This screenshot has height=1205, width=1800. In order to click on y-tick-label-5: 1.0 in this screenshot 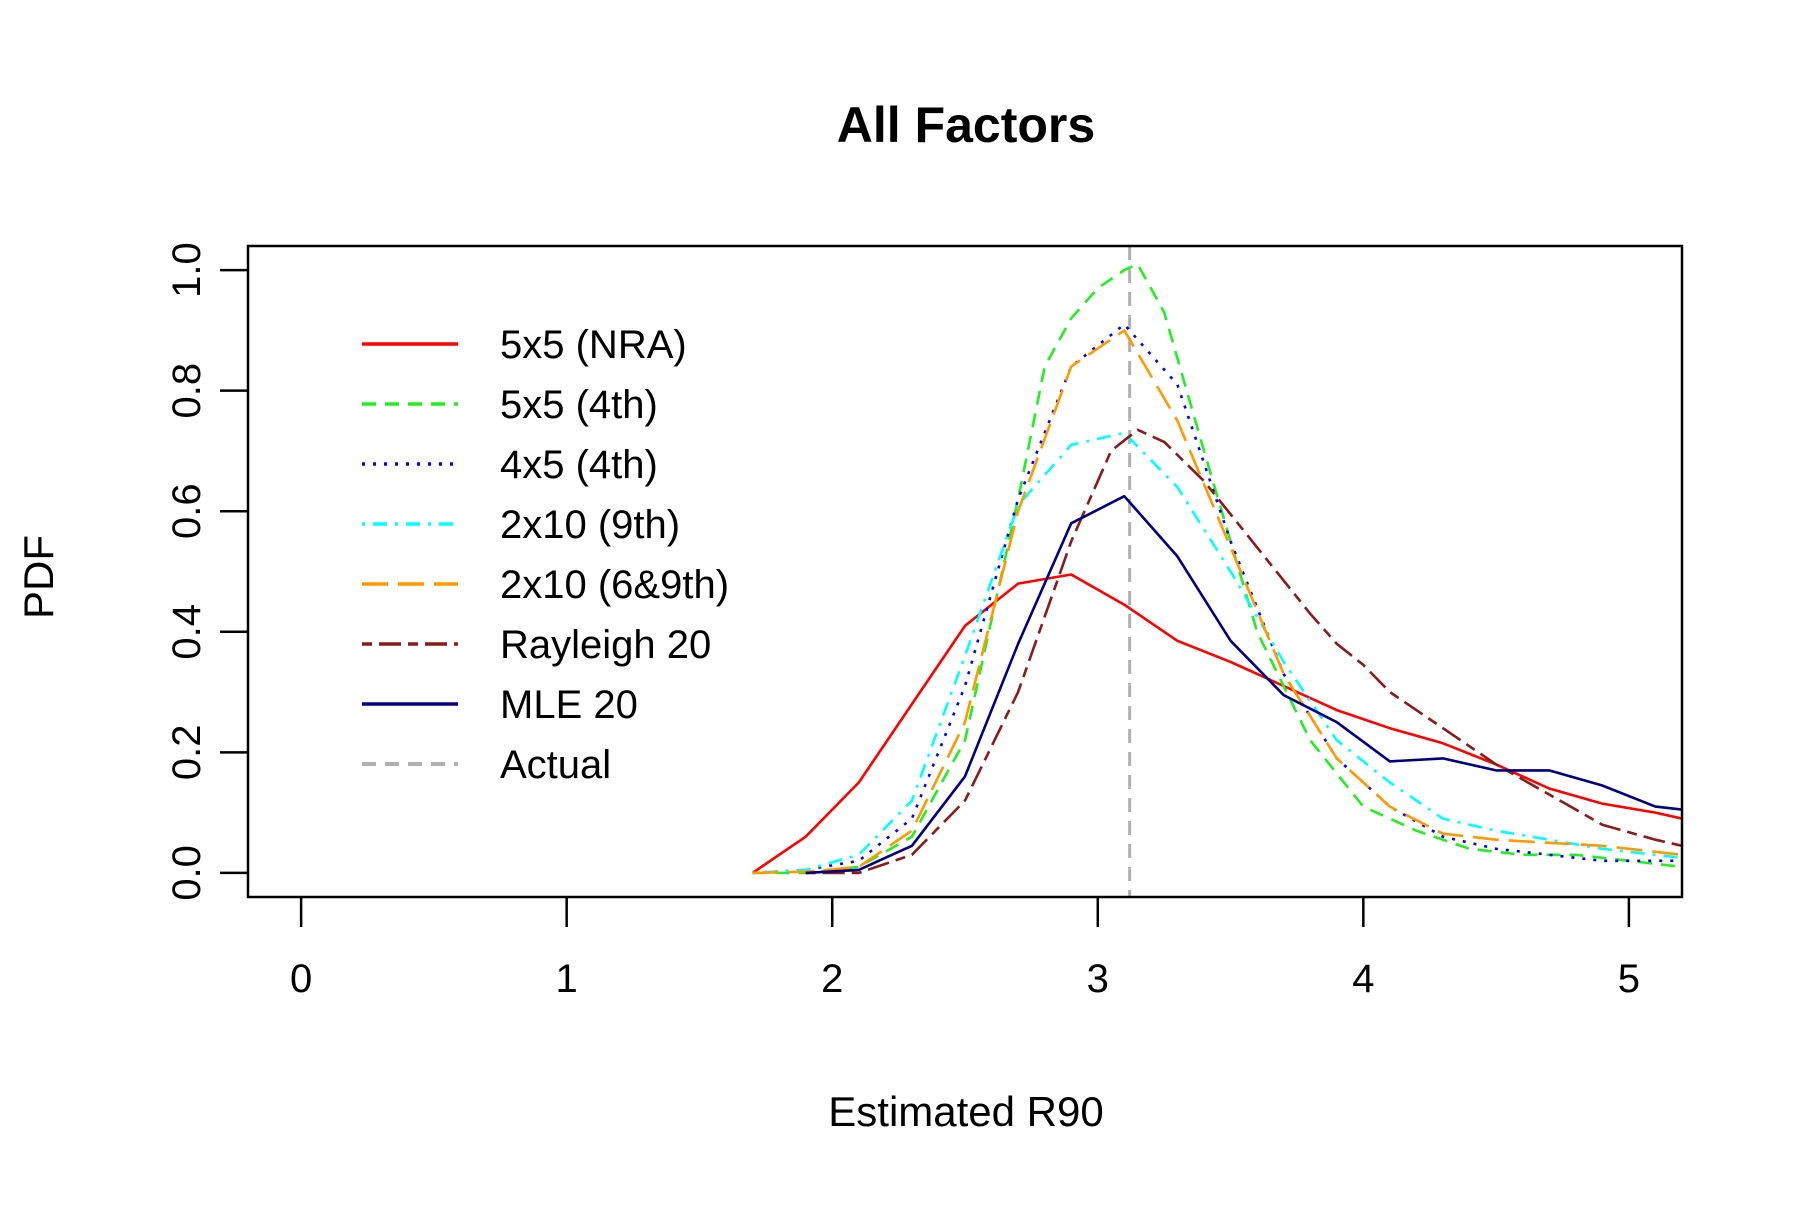, I will do `click(187, 270)`.